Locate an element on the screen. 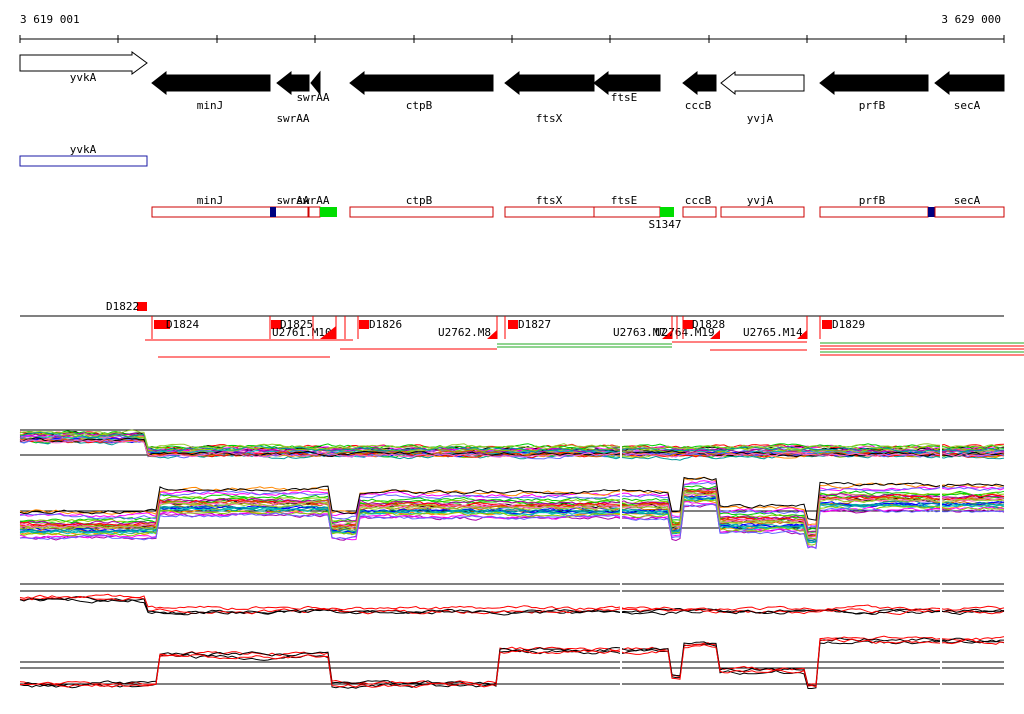  box-label-ctpB: ctpB is located at coordinates (419, 200).